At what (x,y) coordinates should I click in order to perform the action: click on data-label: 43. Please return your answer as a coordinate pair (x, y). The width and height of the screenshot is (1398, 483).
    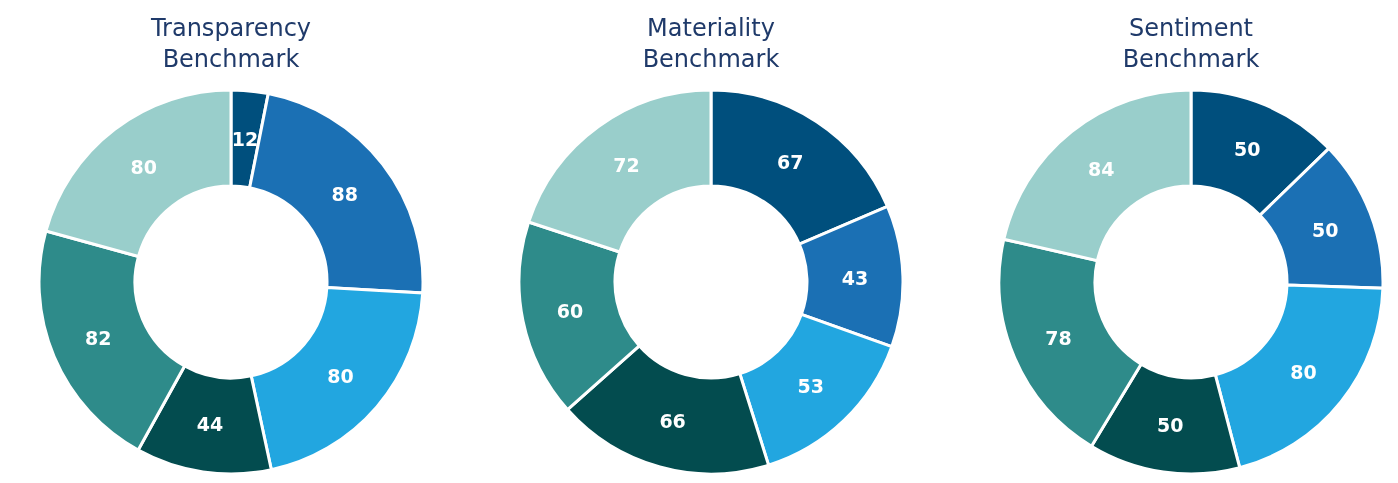
    Looking at the image, I should click on (855, 277).